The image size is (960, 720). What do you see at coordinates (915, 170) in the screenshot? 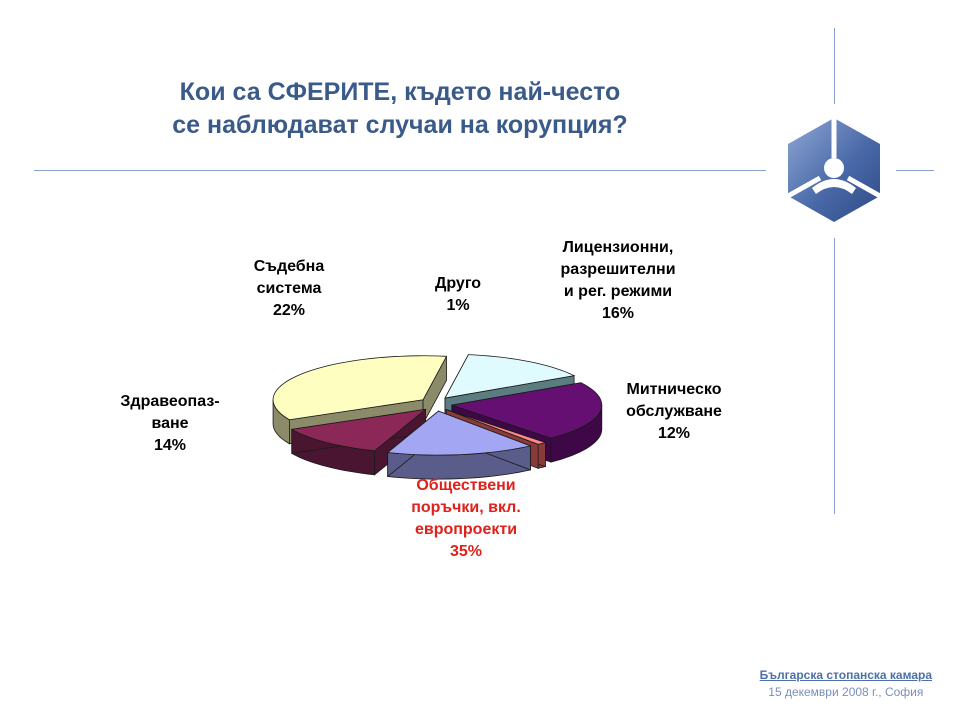
I see `divider-horizontal-right` at bounding box center [915, 170].